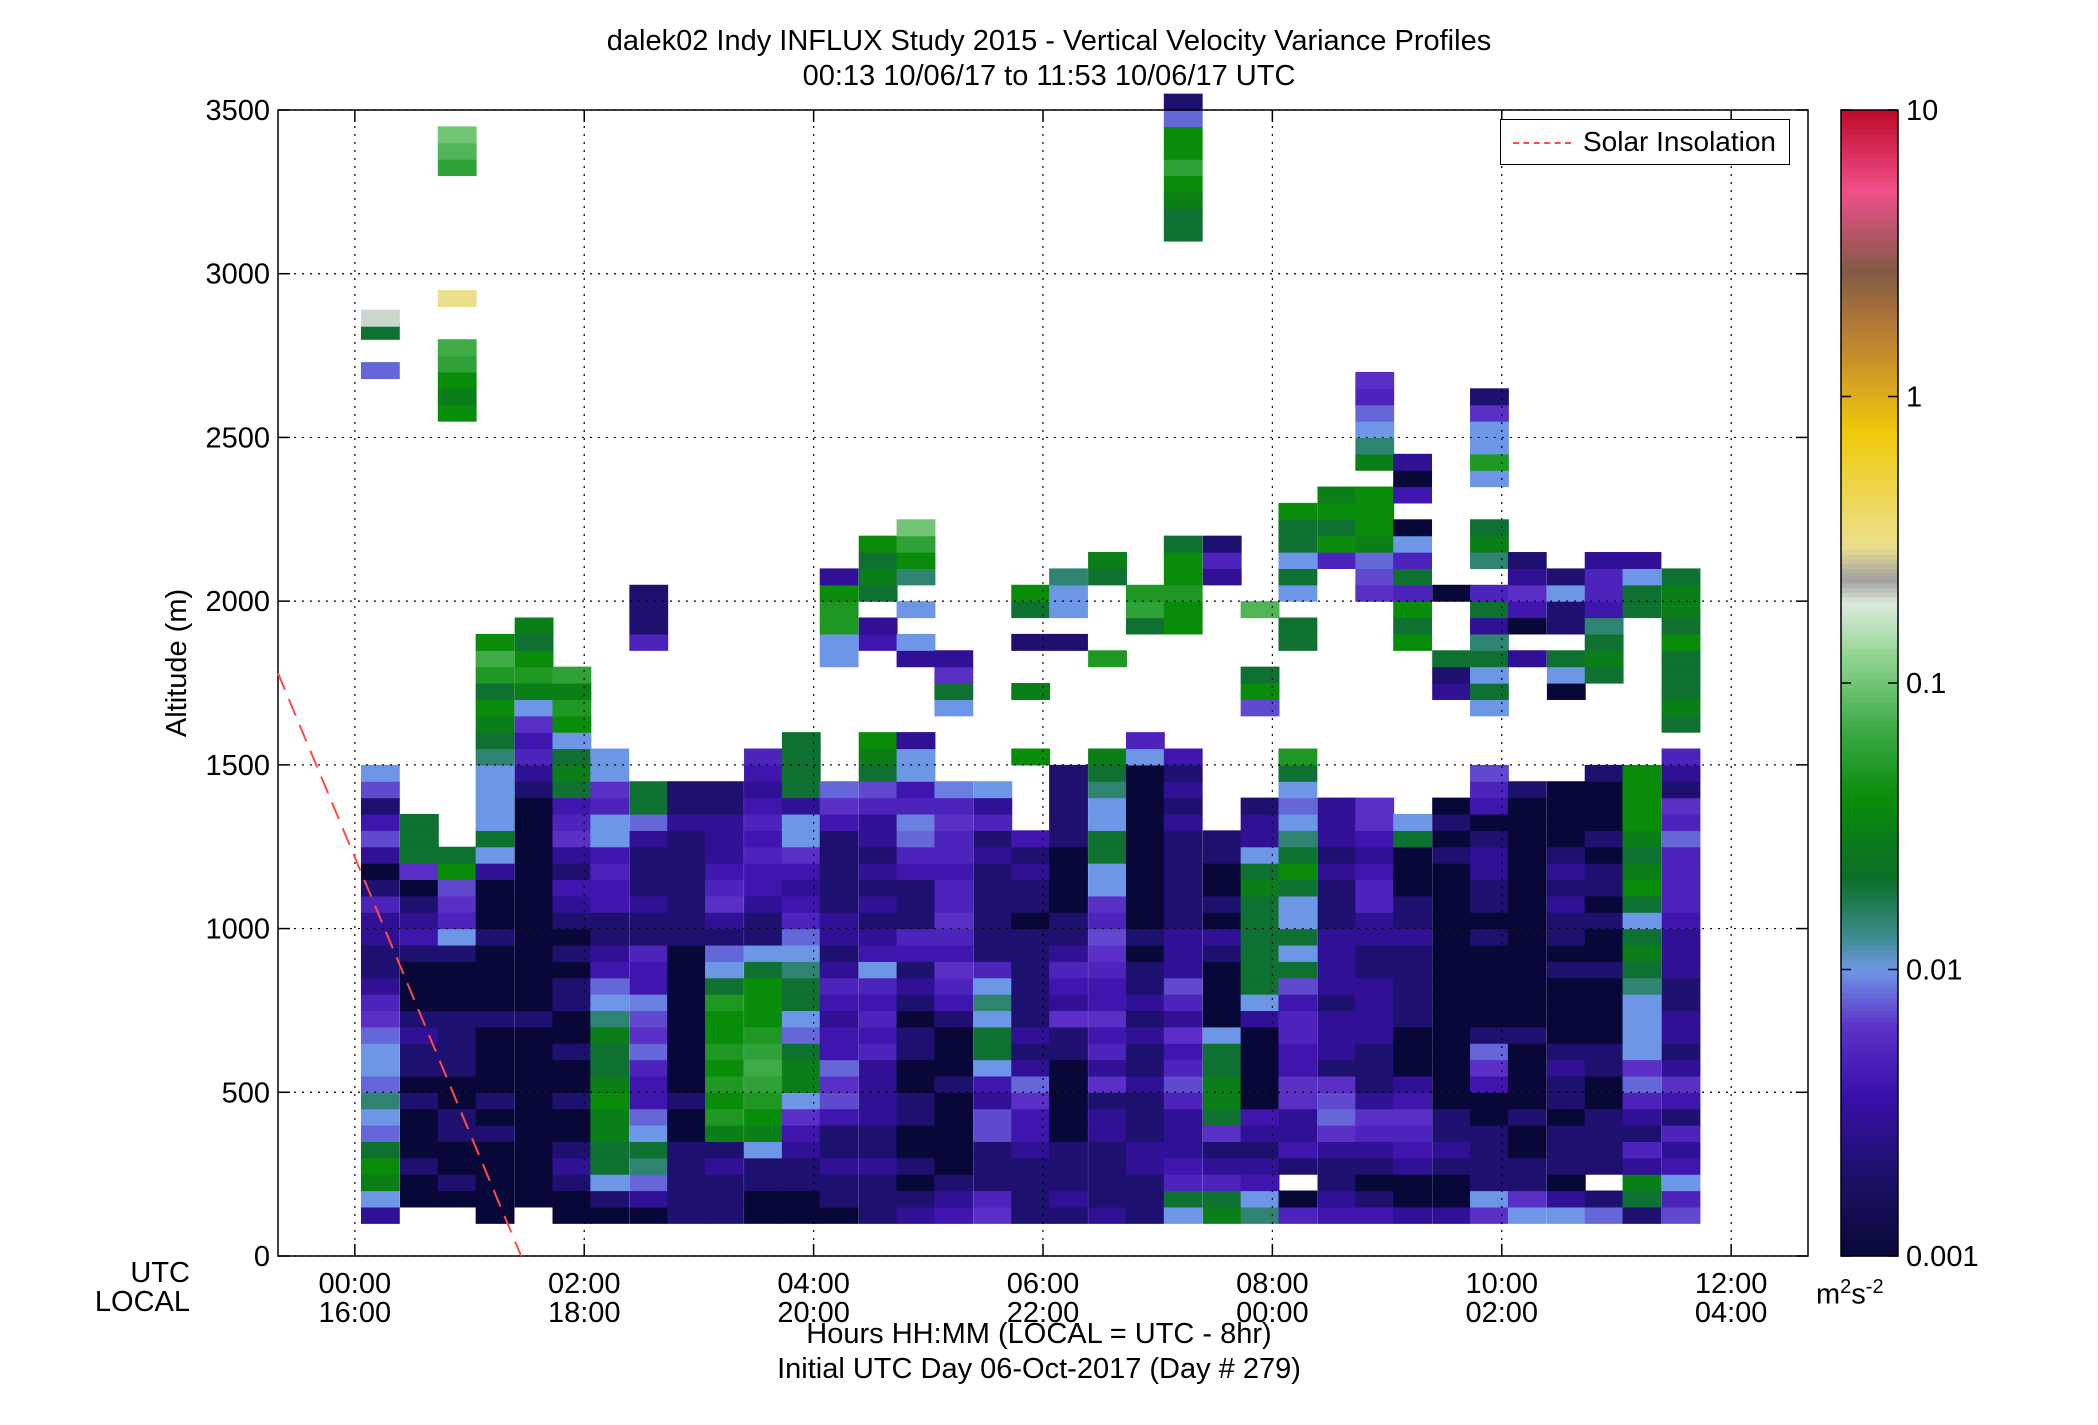 The height and width of the screenshot is (1425, 2098). I want to click on solar-insolation-line, so click(400, 964).